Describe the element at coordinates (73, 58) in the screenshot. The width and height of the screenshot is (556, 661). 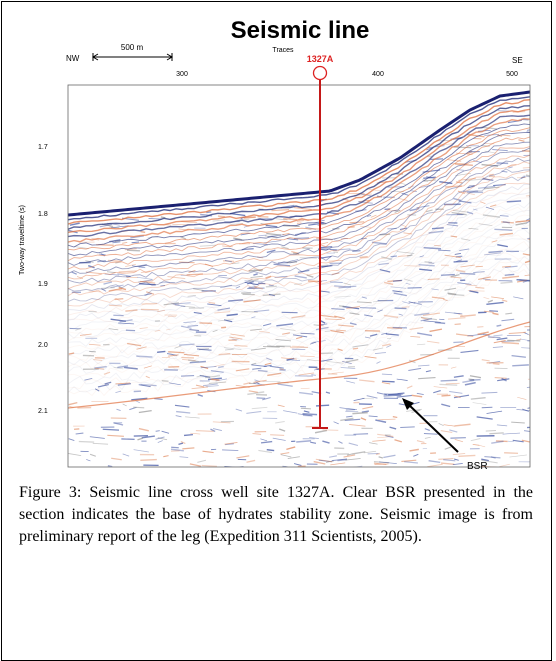
I see `left-label: NW` at that location.